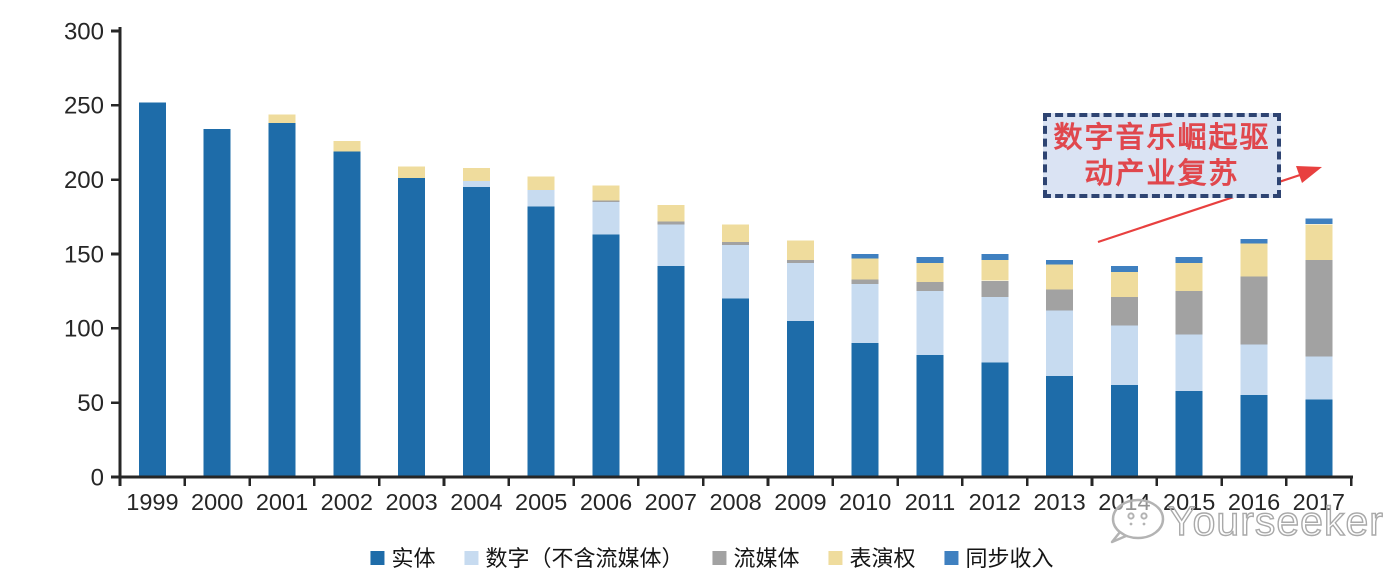 Image resolution: width=1398 pixels, height=582 pixels. Describe the element at coordinates (930, 502) in the screenshot. I see `x-axis-tick-label: 2011` at that location.